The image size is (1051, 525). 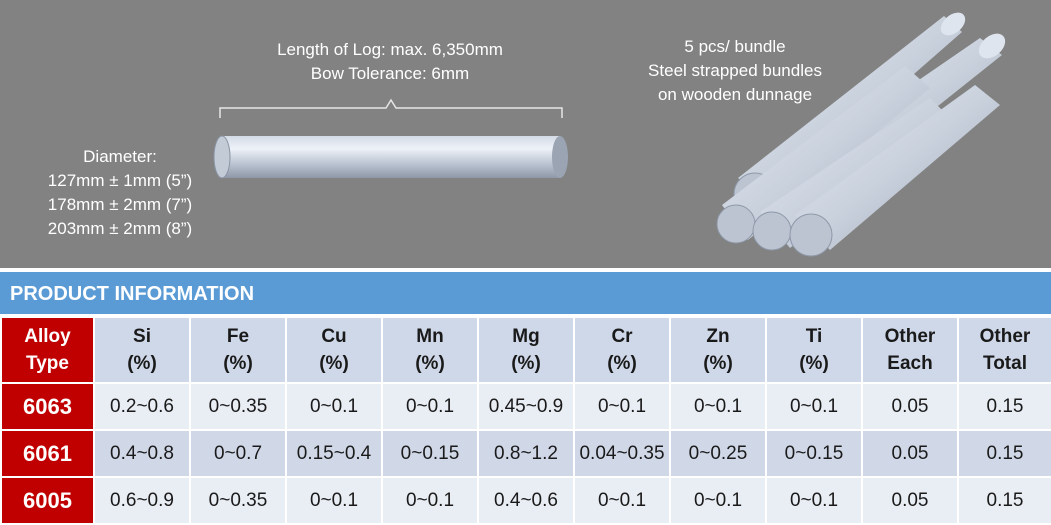 I want to click on header-mg: Mg (%), so click(x=526, y=350).